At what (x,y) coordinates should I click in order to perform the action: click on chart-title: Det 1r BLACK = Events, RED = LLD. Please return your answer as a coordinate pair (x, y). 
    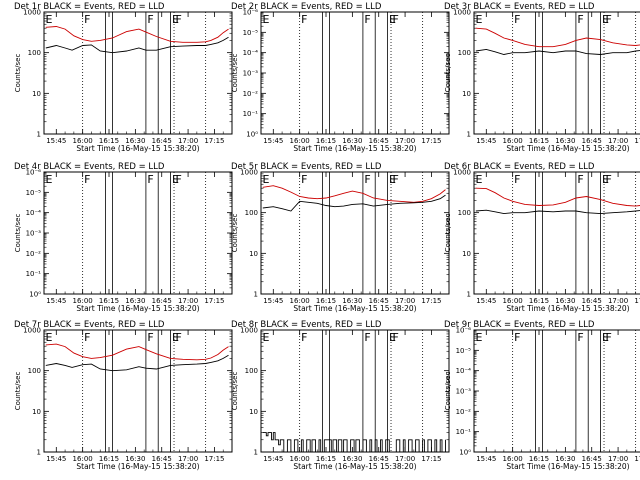
    Looking at the image, I should click on (89, 7).